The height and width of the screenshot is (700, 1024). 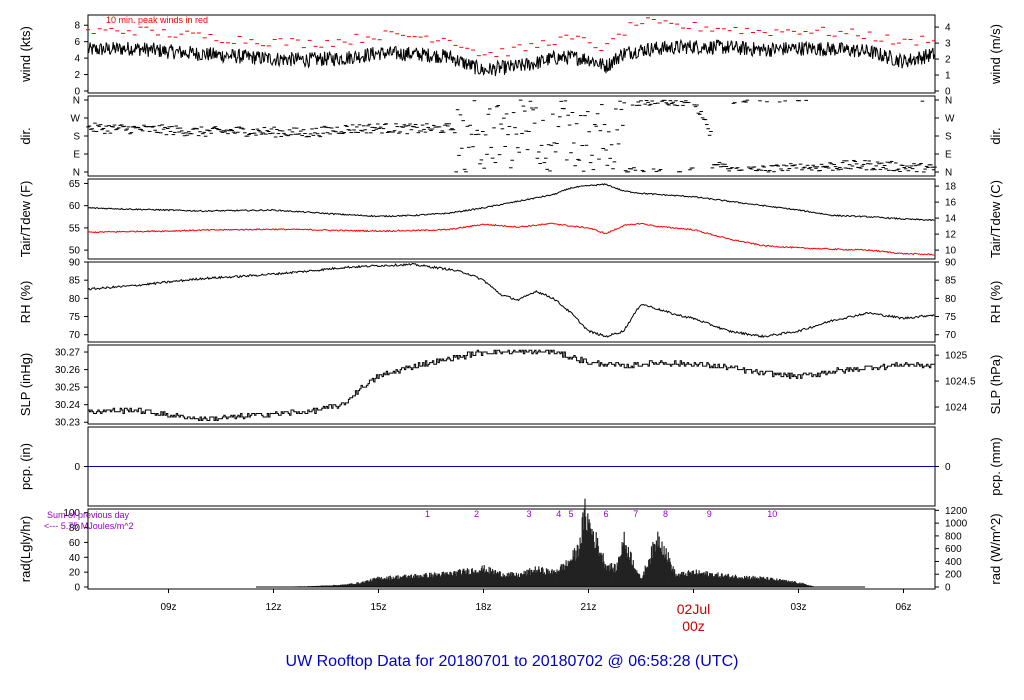 I want to click on right-tick-label-rad: 1200, so click(x=956, y=511).